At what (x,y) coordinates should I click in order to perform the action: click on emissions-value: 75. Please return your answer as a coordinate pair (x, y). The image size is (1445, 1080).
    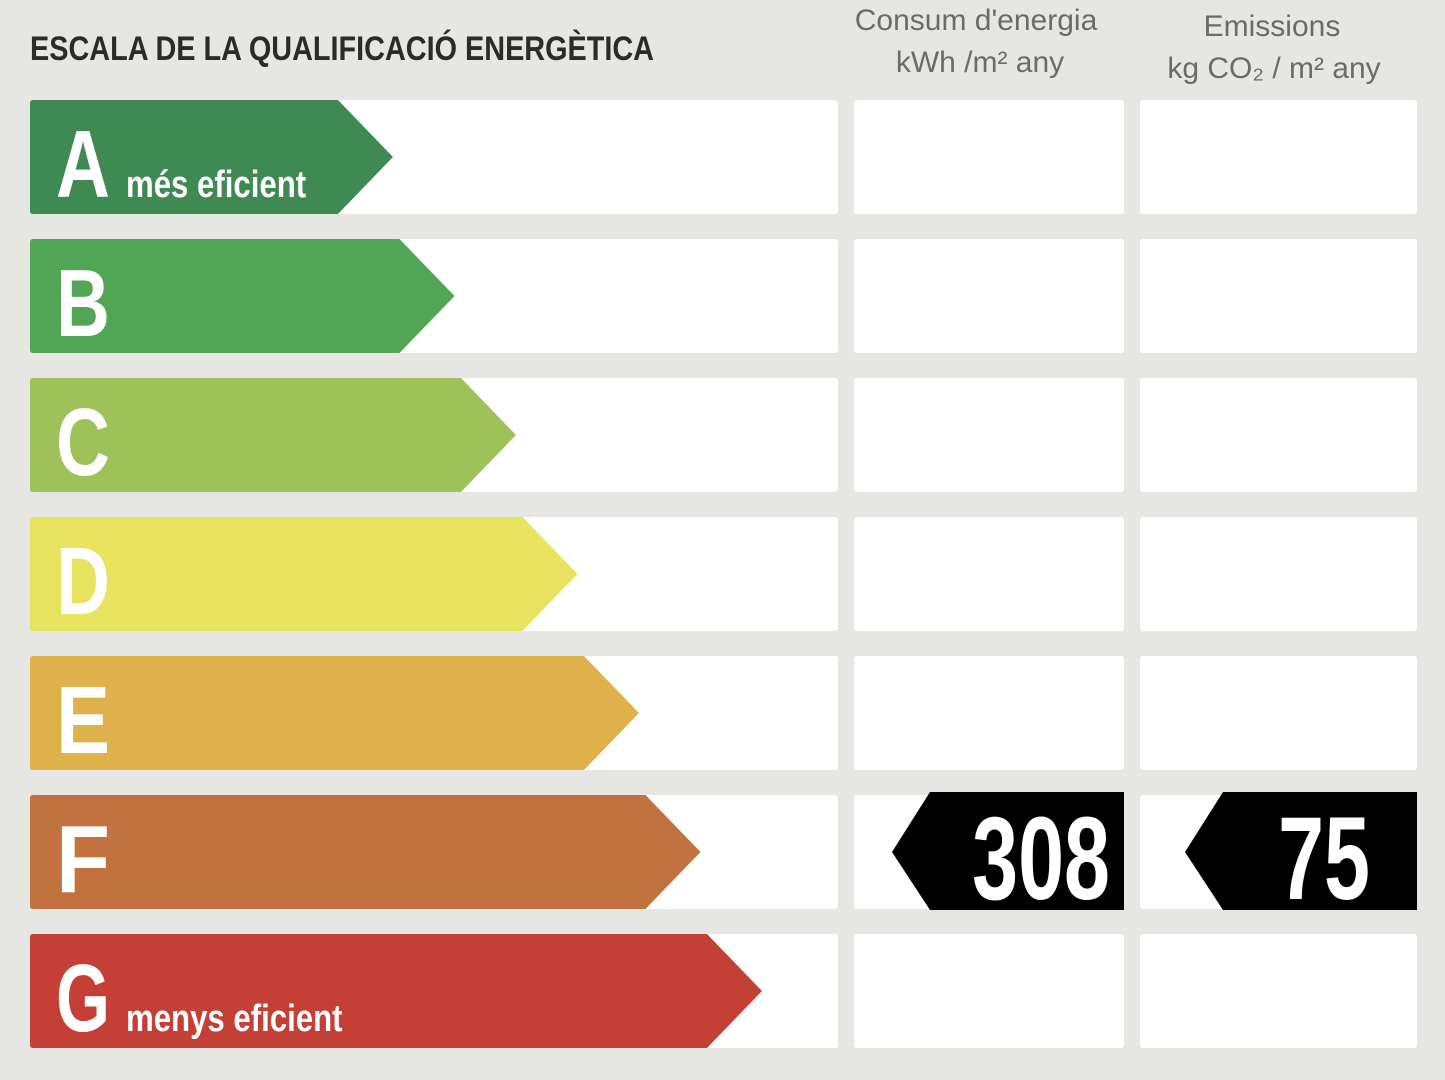
    Looking at the image, I should click on (1324, 859).